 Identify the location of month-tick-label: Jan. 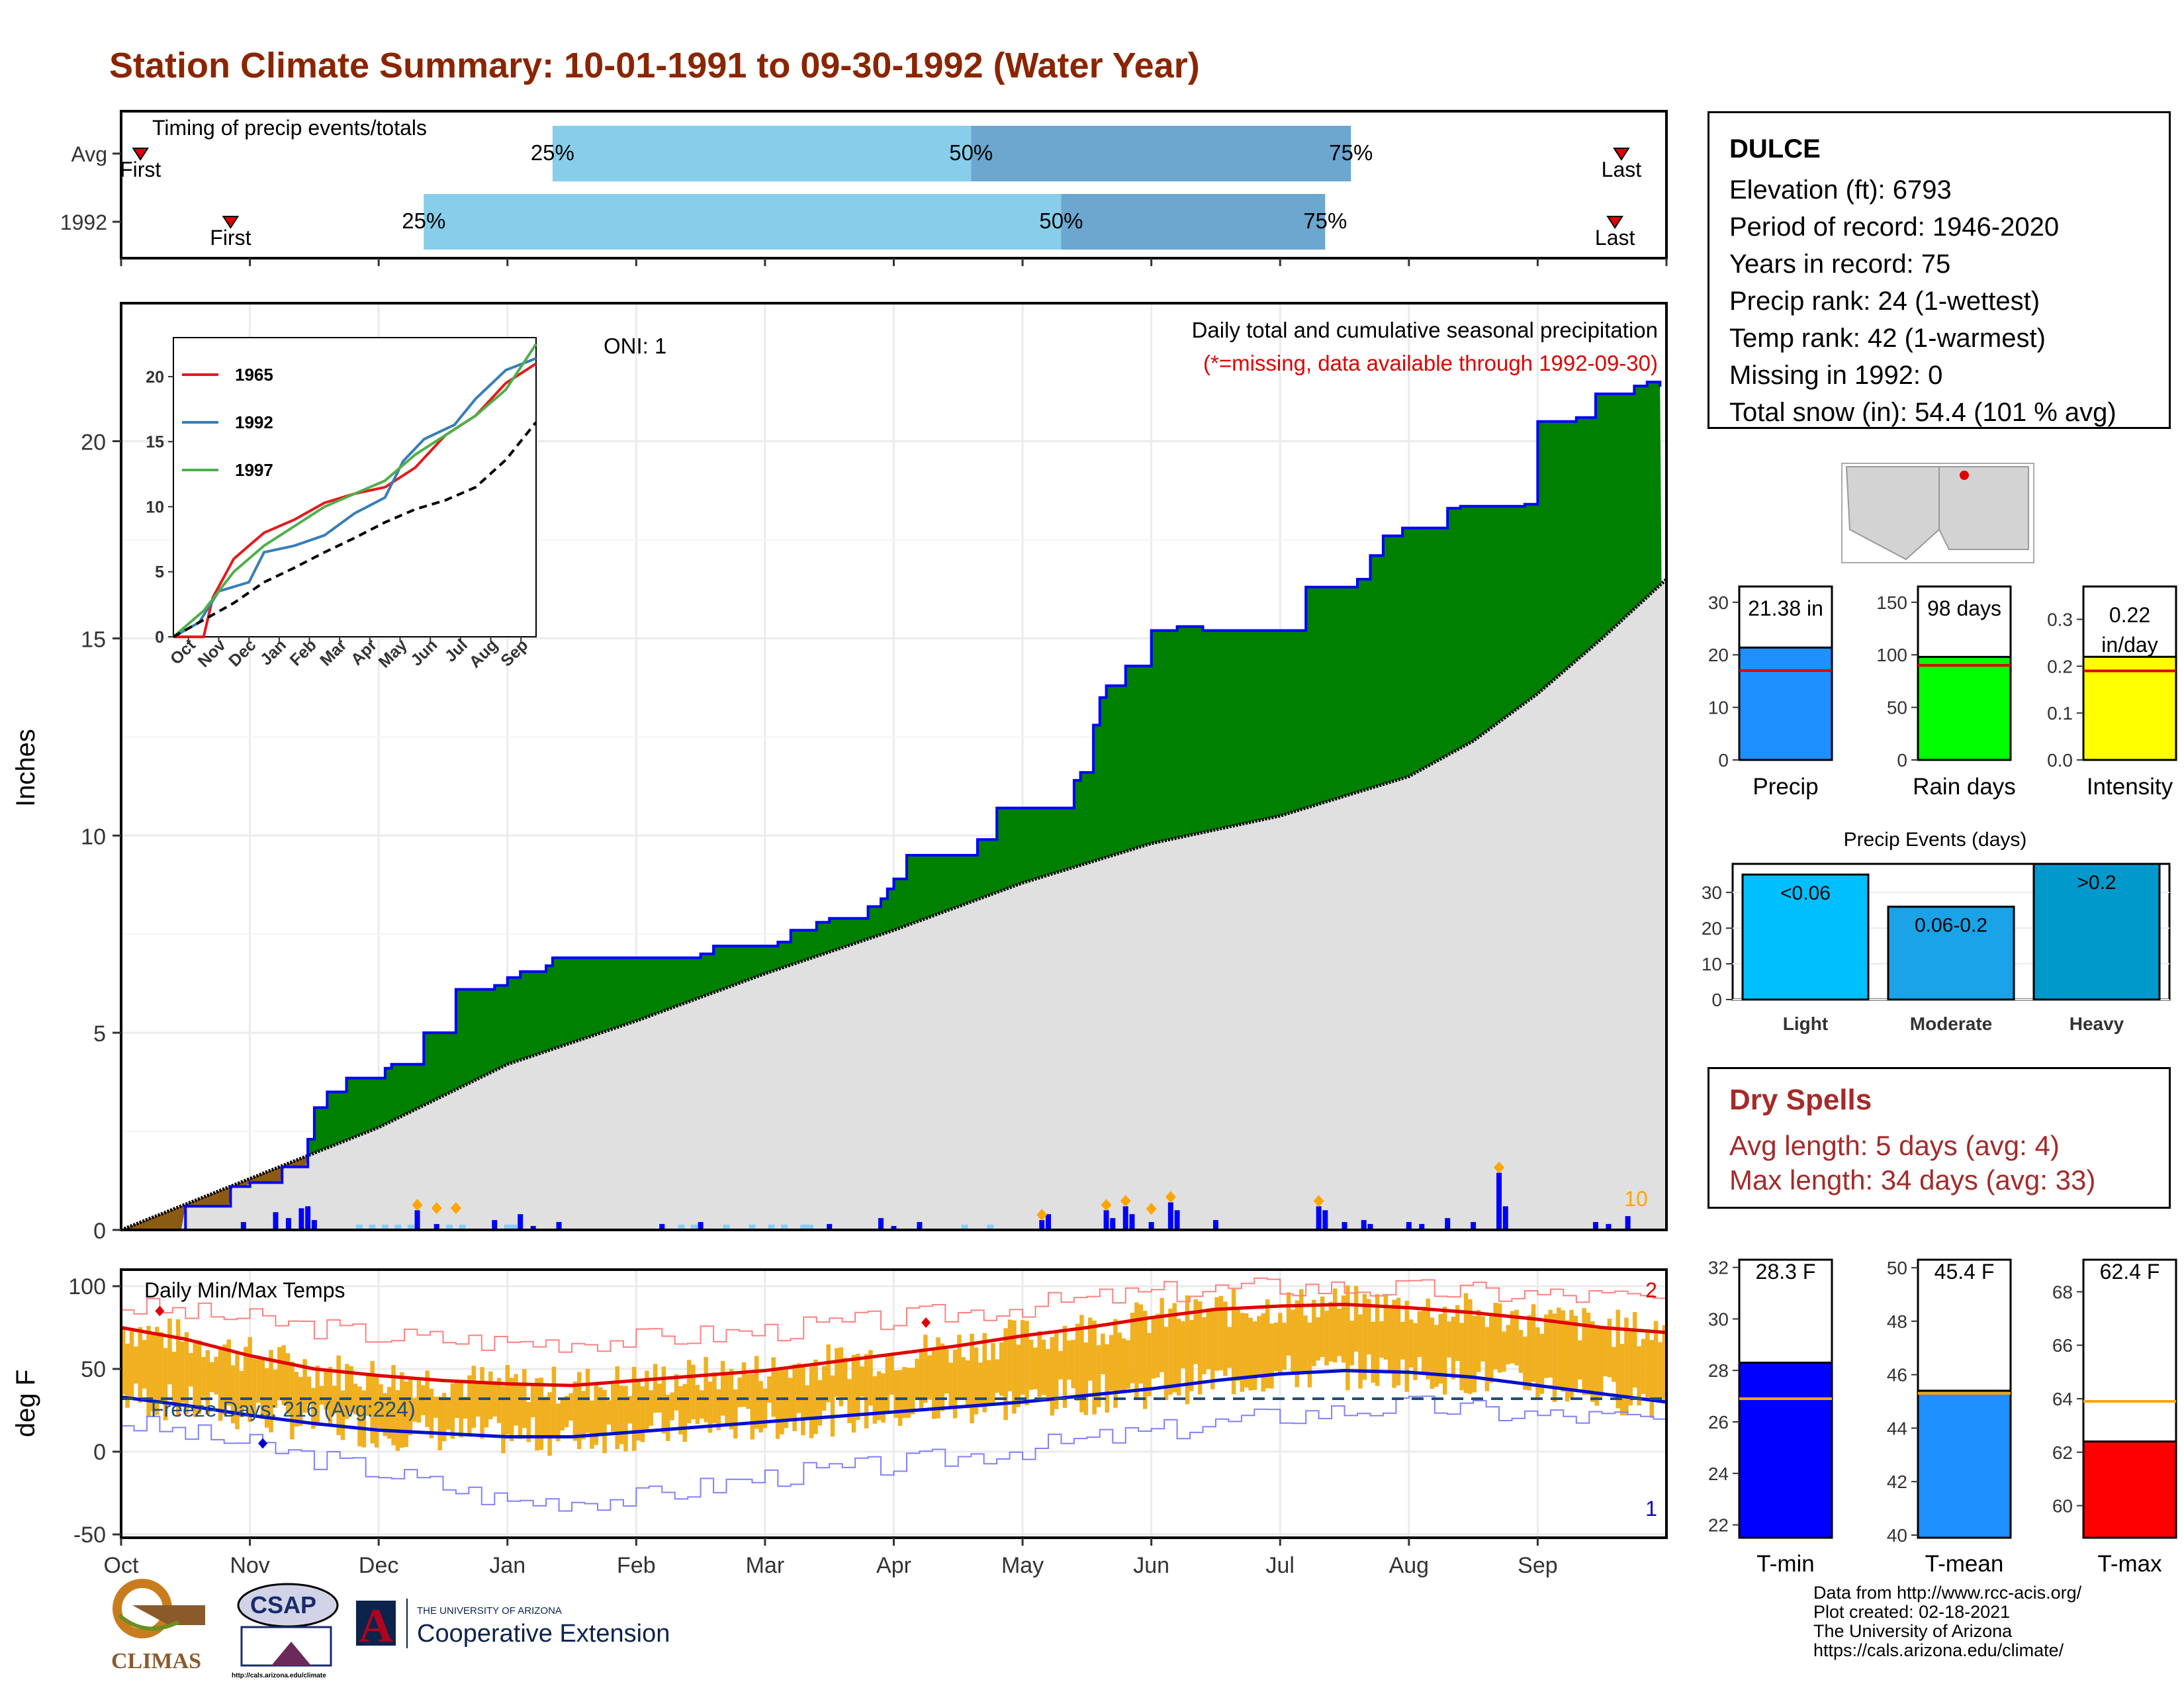
(507, 1565).